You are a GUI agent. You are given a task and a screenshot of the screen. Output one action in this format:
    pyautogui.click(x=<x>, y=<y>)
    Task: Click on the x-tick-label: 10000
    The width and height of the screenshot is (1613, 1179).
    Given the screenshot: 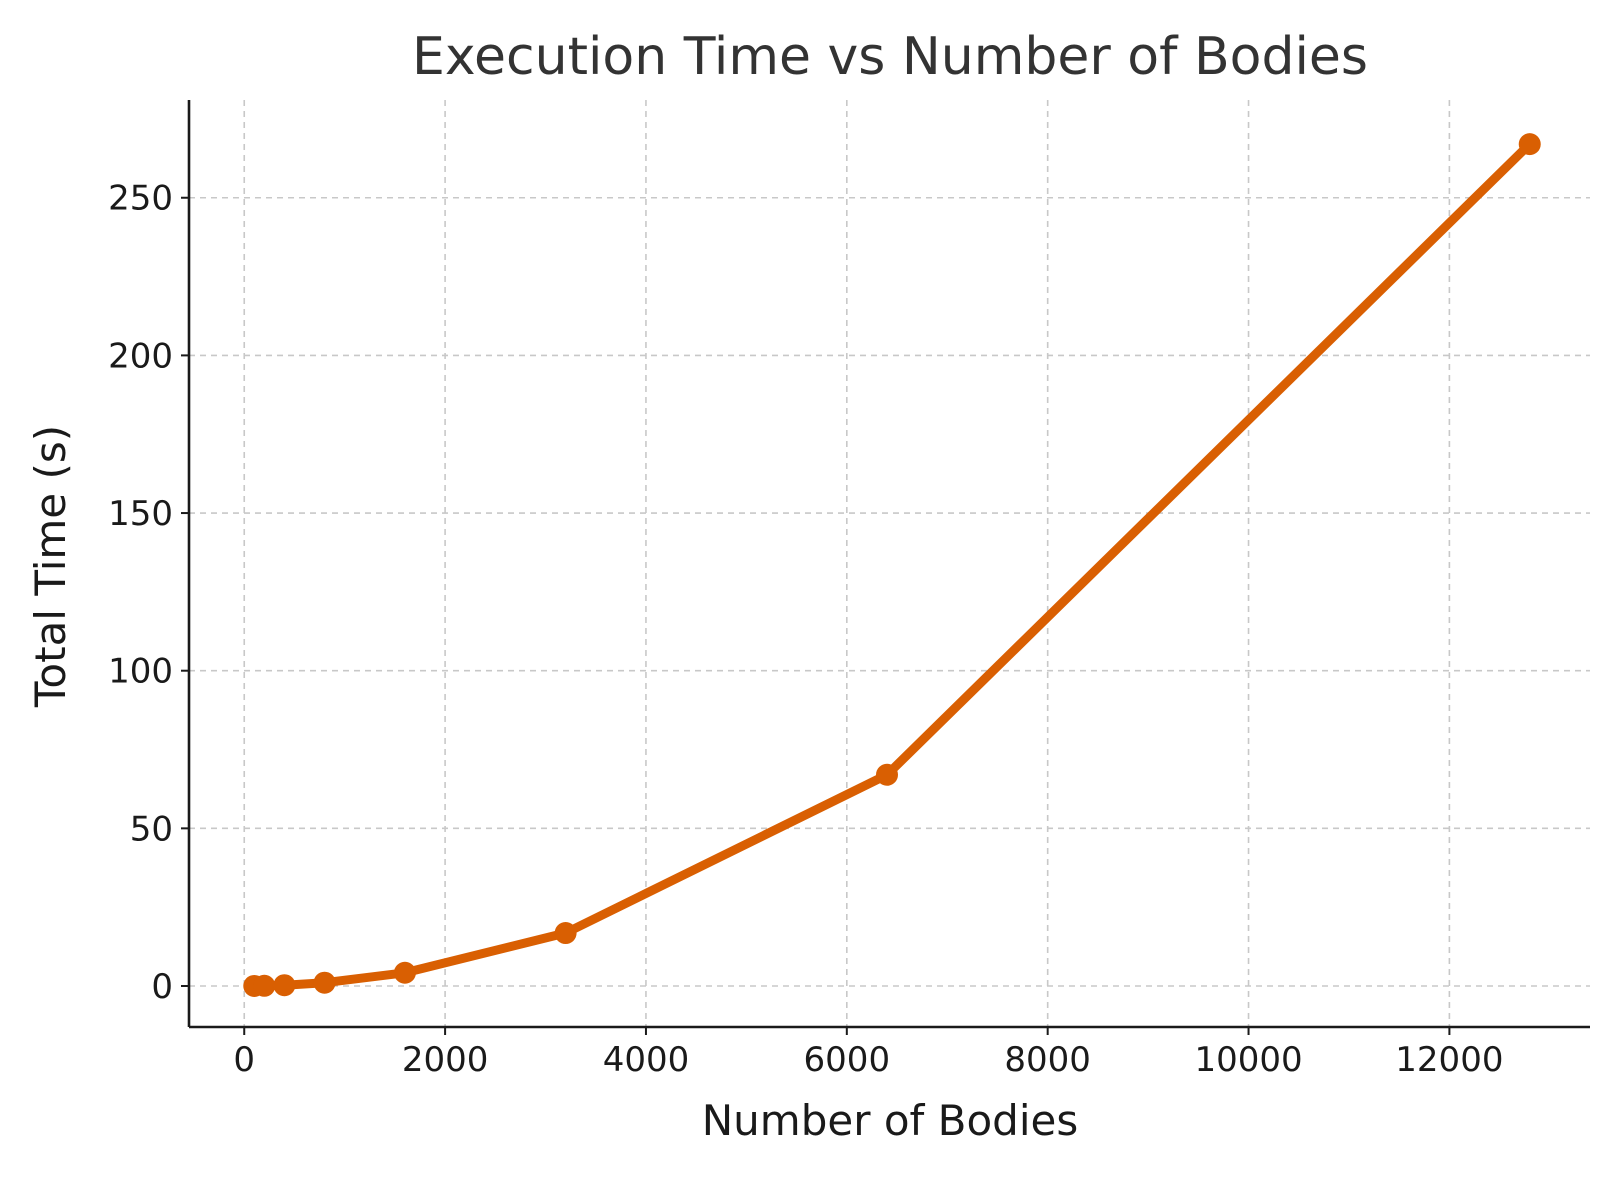 What is the action you would take?
    pyautogui.click(x=1248, y=1060)
    